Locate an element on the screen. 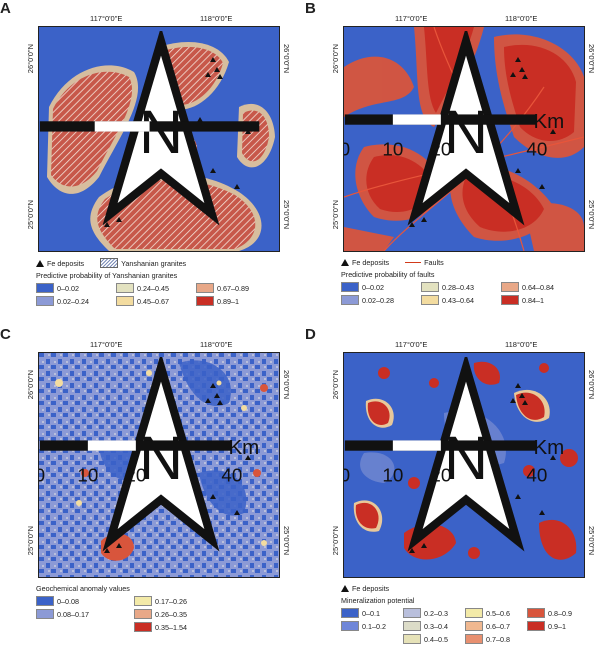 The image size is (601, 648). legend-class: 0–0.1 is located at coordinates (371, 613).